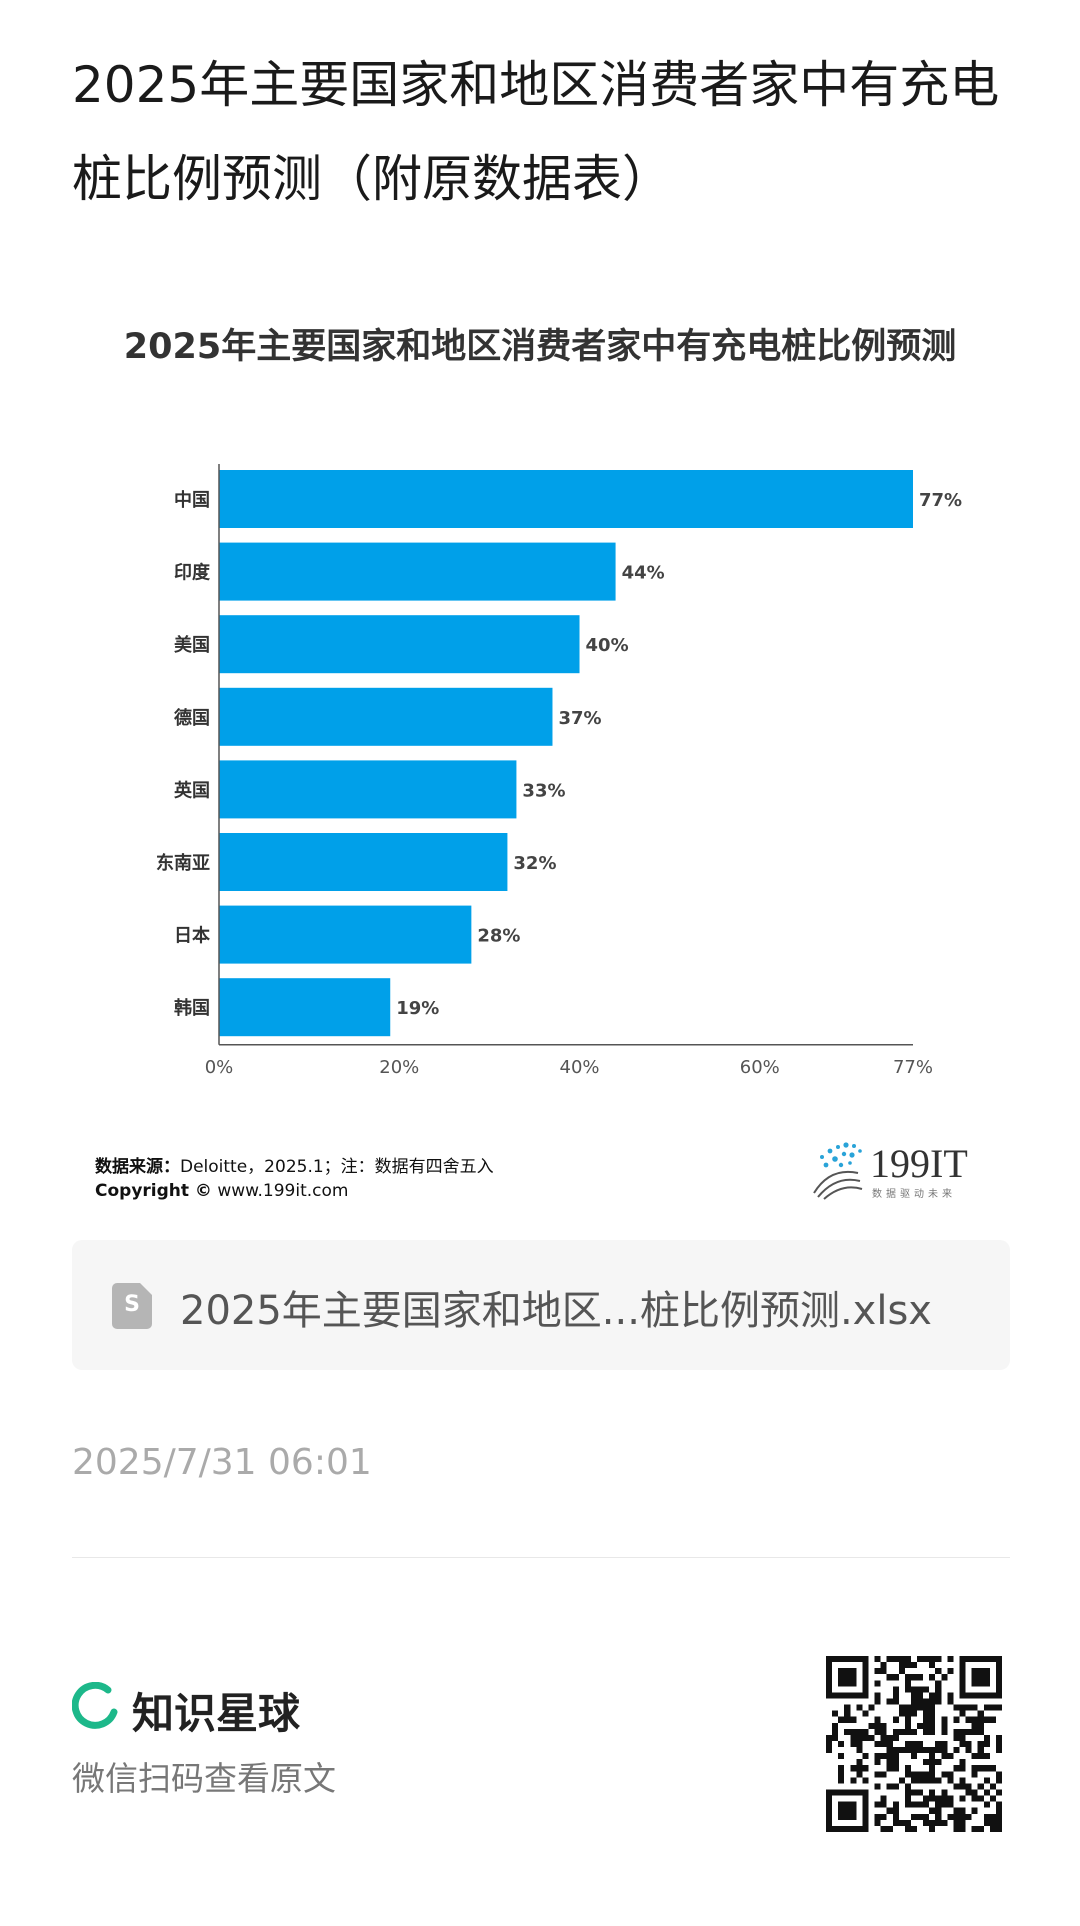 The width and height of the screenshot is (1080, 1926). I want to click on copyright-note: Copyright © www.199it.com, so click(221, 1191).